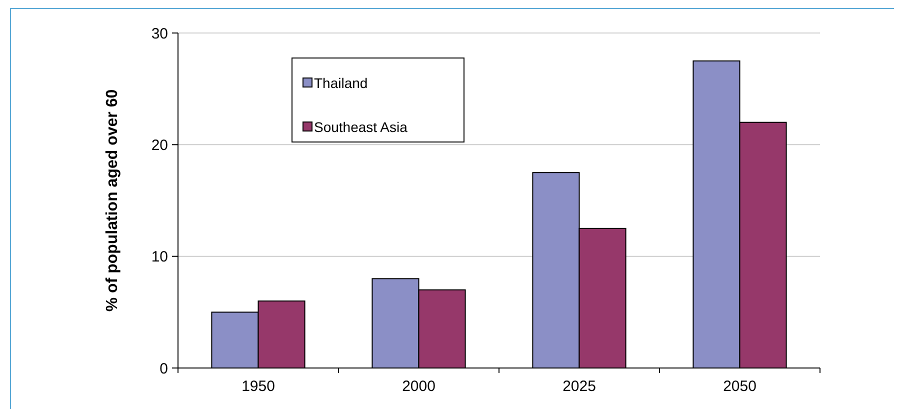 The image size is (902, 409). What do you see at coordinates (419, 386) in the screenshot?
I see `x-tick-label: 2000` at bounding box center [419, 386].